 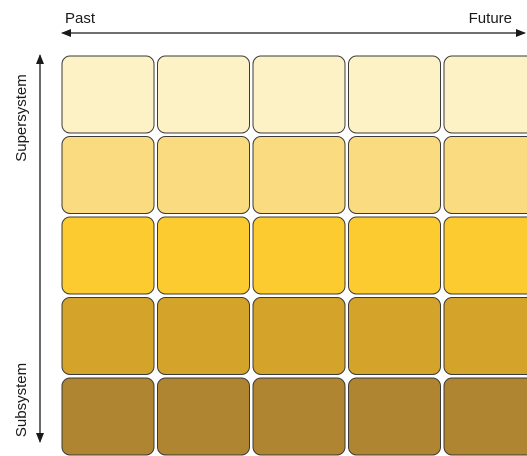 What do you see at coordinates (485, 336) in the screenshot?
I see `grid-cell-r4-c5` at bounding box center [485, 336].